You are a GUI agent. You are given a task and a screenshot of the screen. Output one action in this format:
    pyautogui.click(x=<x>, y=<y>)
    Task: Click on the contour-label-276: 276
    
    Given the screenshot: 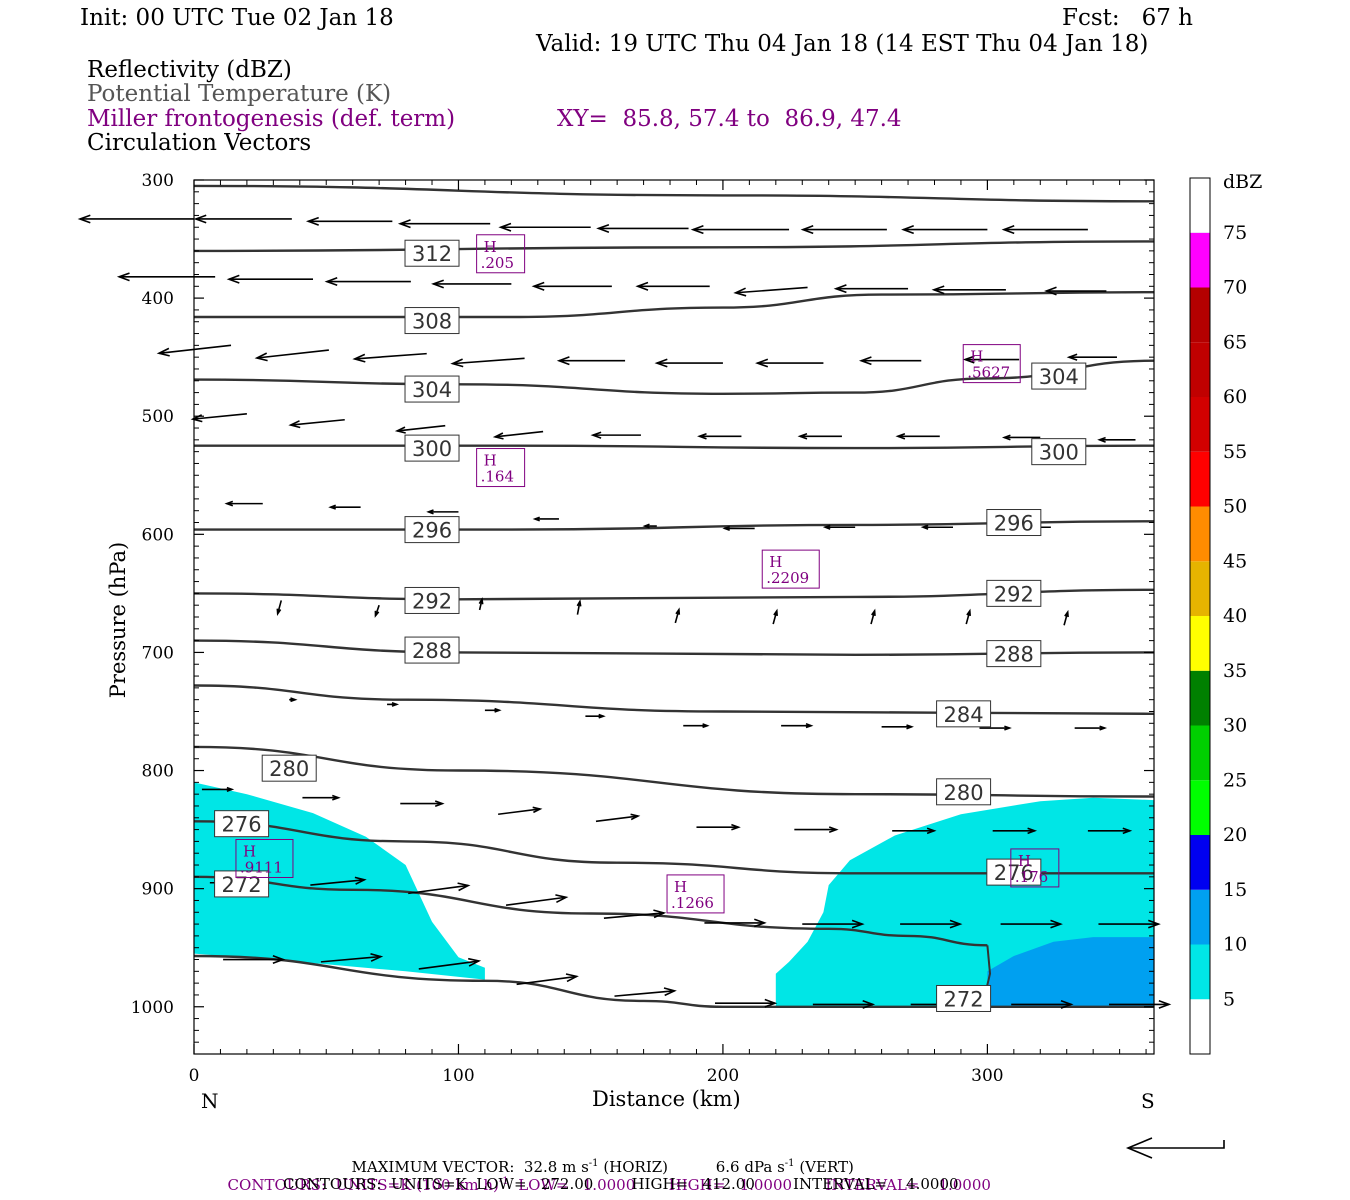 What is the action you would take?
    pyautogui.click(x=242, y=824)
    